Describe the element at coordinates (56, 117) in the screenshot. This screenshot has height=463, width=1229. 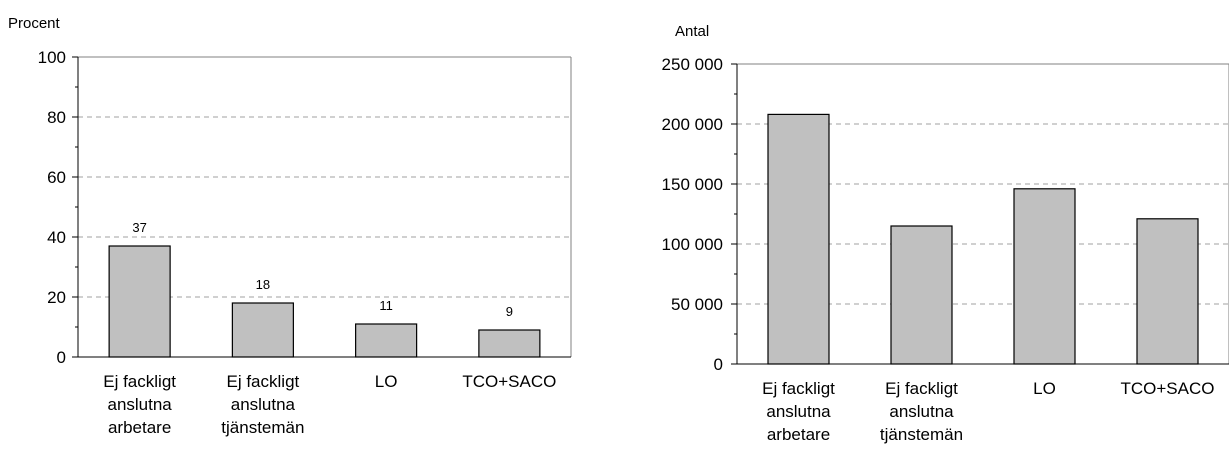
I see `y-tick-label: 80` at that location.